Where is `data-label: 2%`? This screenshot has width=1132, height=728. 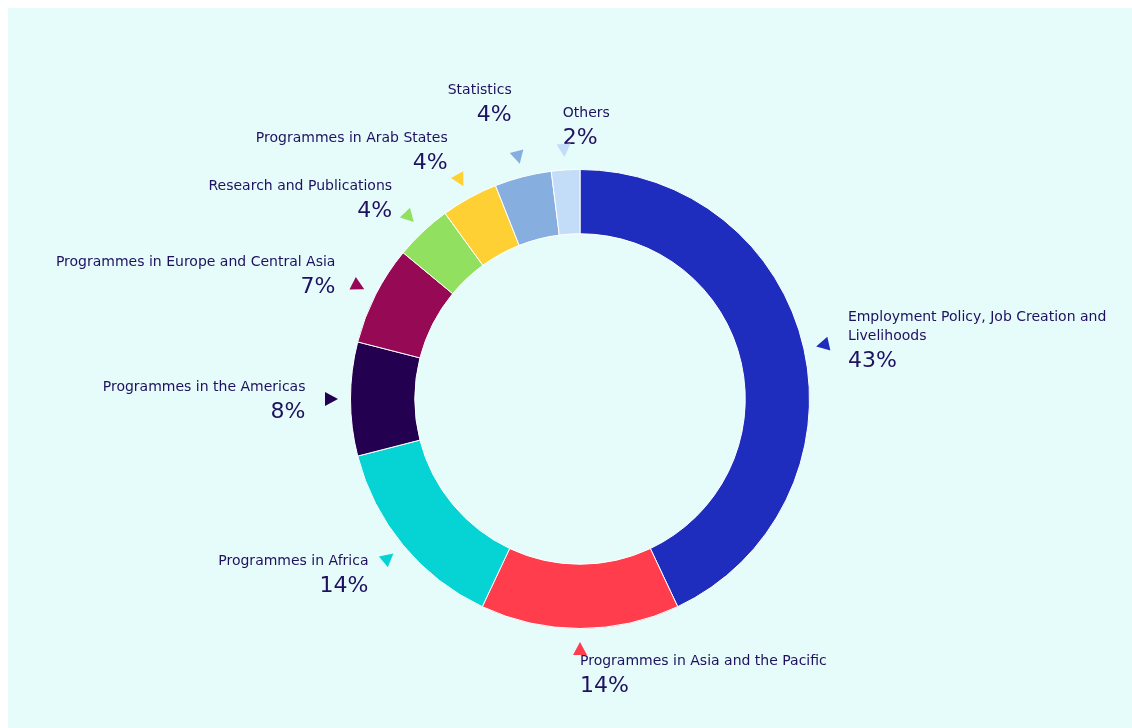
data-label: 2% is located at coordinates (580, 136).